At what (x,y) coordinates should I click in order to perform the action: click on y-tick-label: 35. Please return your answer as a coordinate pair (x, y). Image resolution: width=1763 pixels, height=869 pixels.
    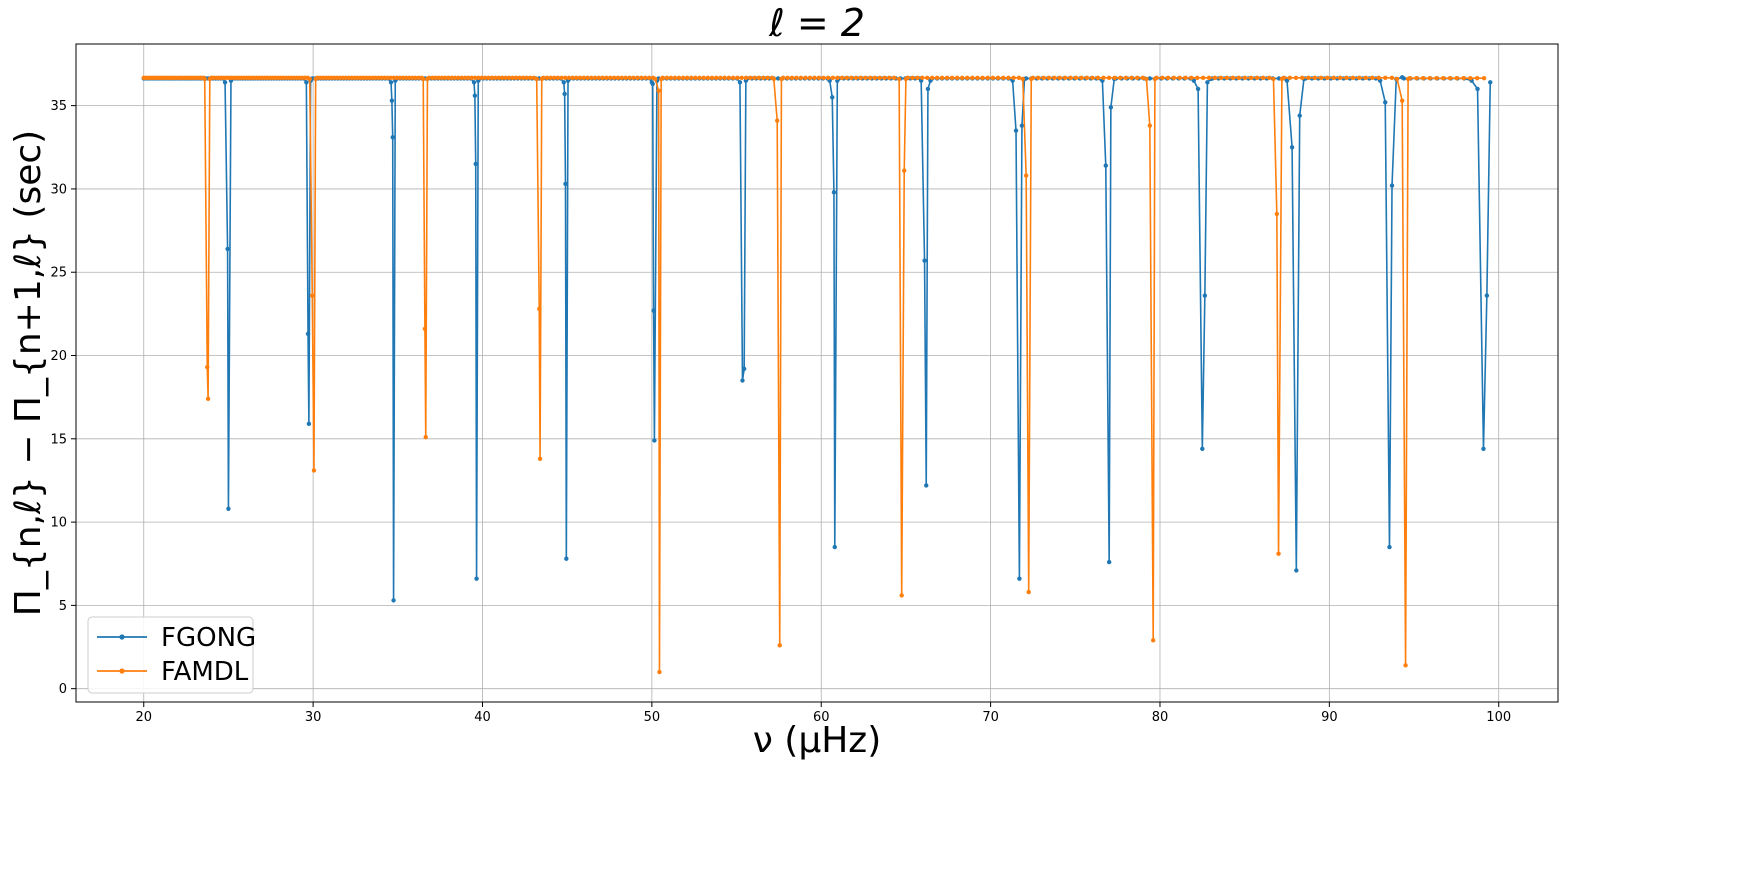
    Looking at the image, I should click on (58, 106).